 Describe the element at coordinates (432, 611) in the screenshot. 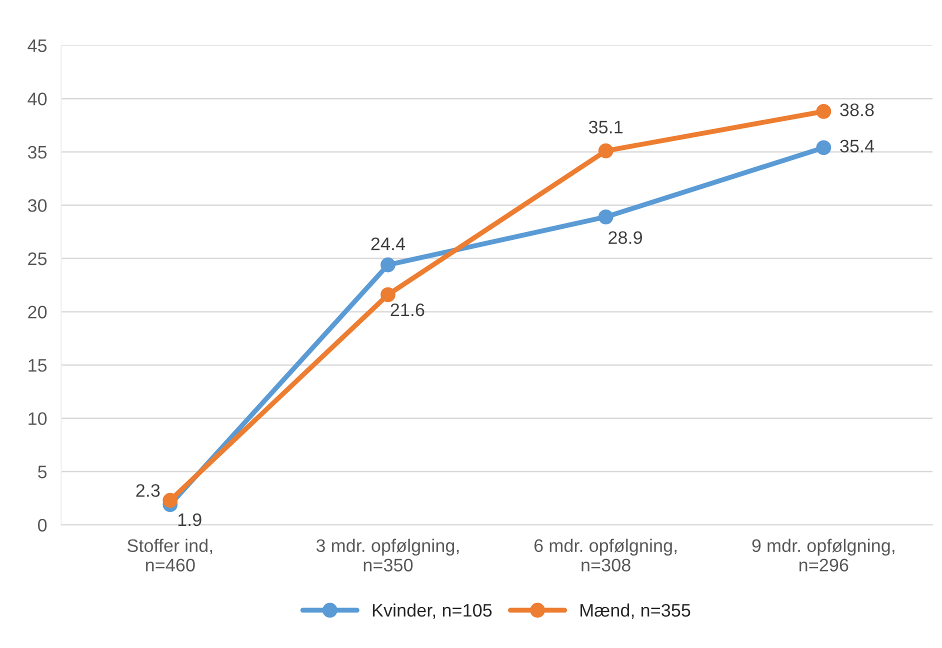

I see `legend-label: Kvinder, n=105` at that location.